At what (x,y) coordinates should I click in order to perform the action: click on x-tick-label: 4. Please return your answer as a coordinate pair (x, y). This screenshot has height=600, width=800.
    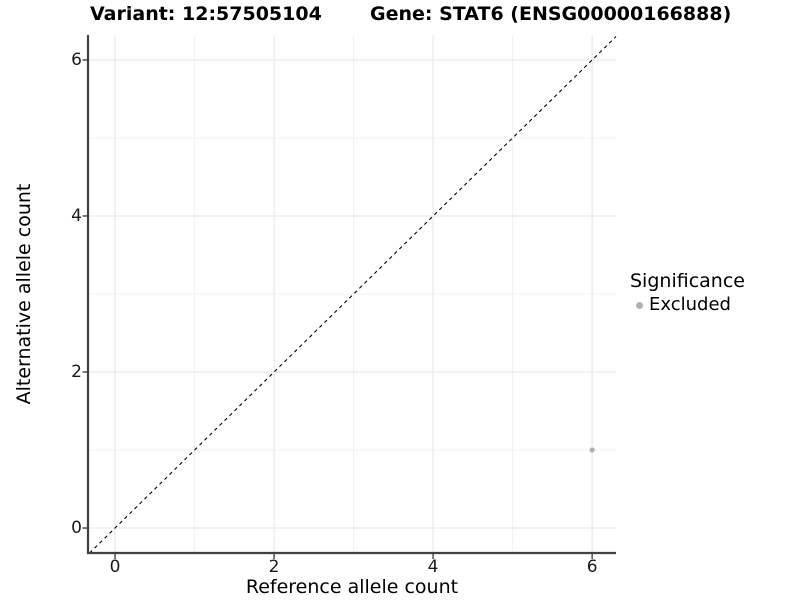
    Looking at the image, I should click on (433, 567).